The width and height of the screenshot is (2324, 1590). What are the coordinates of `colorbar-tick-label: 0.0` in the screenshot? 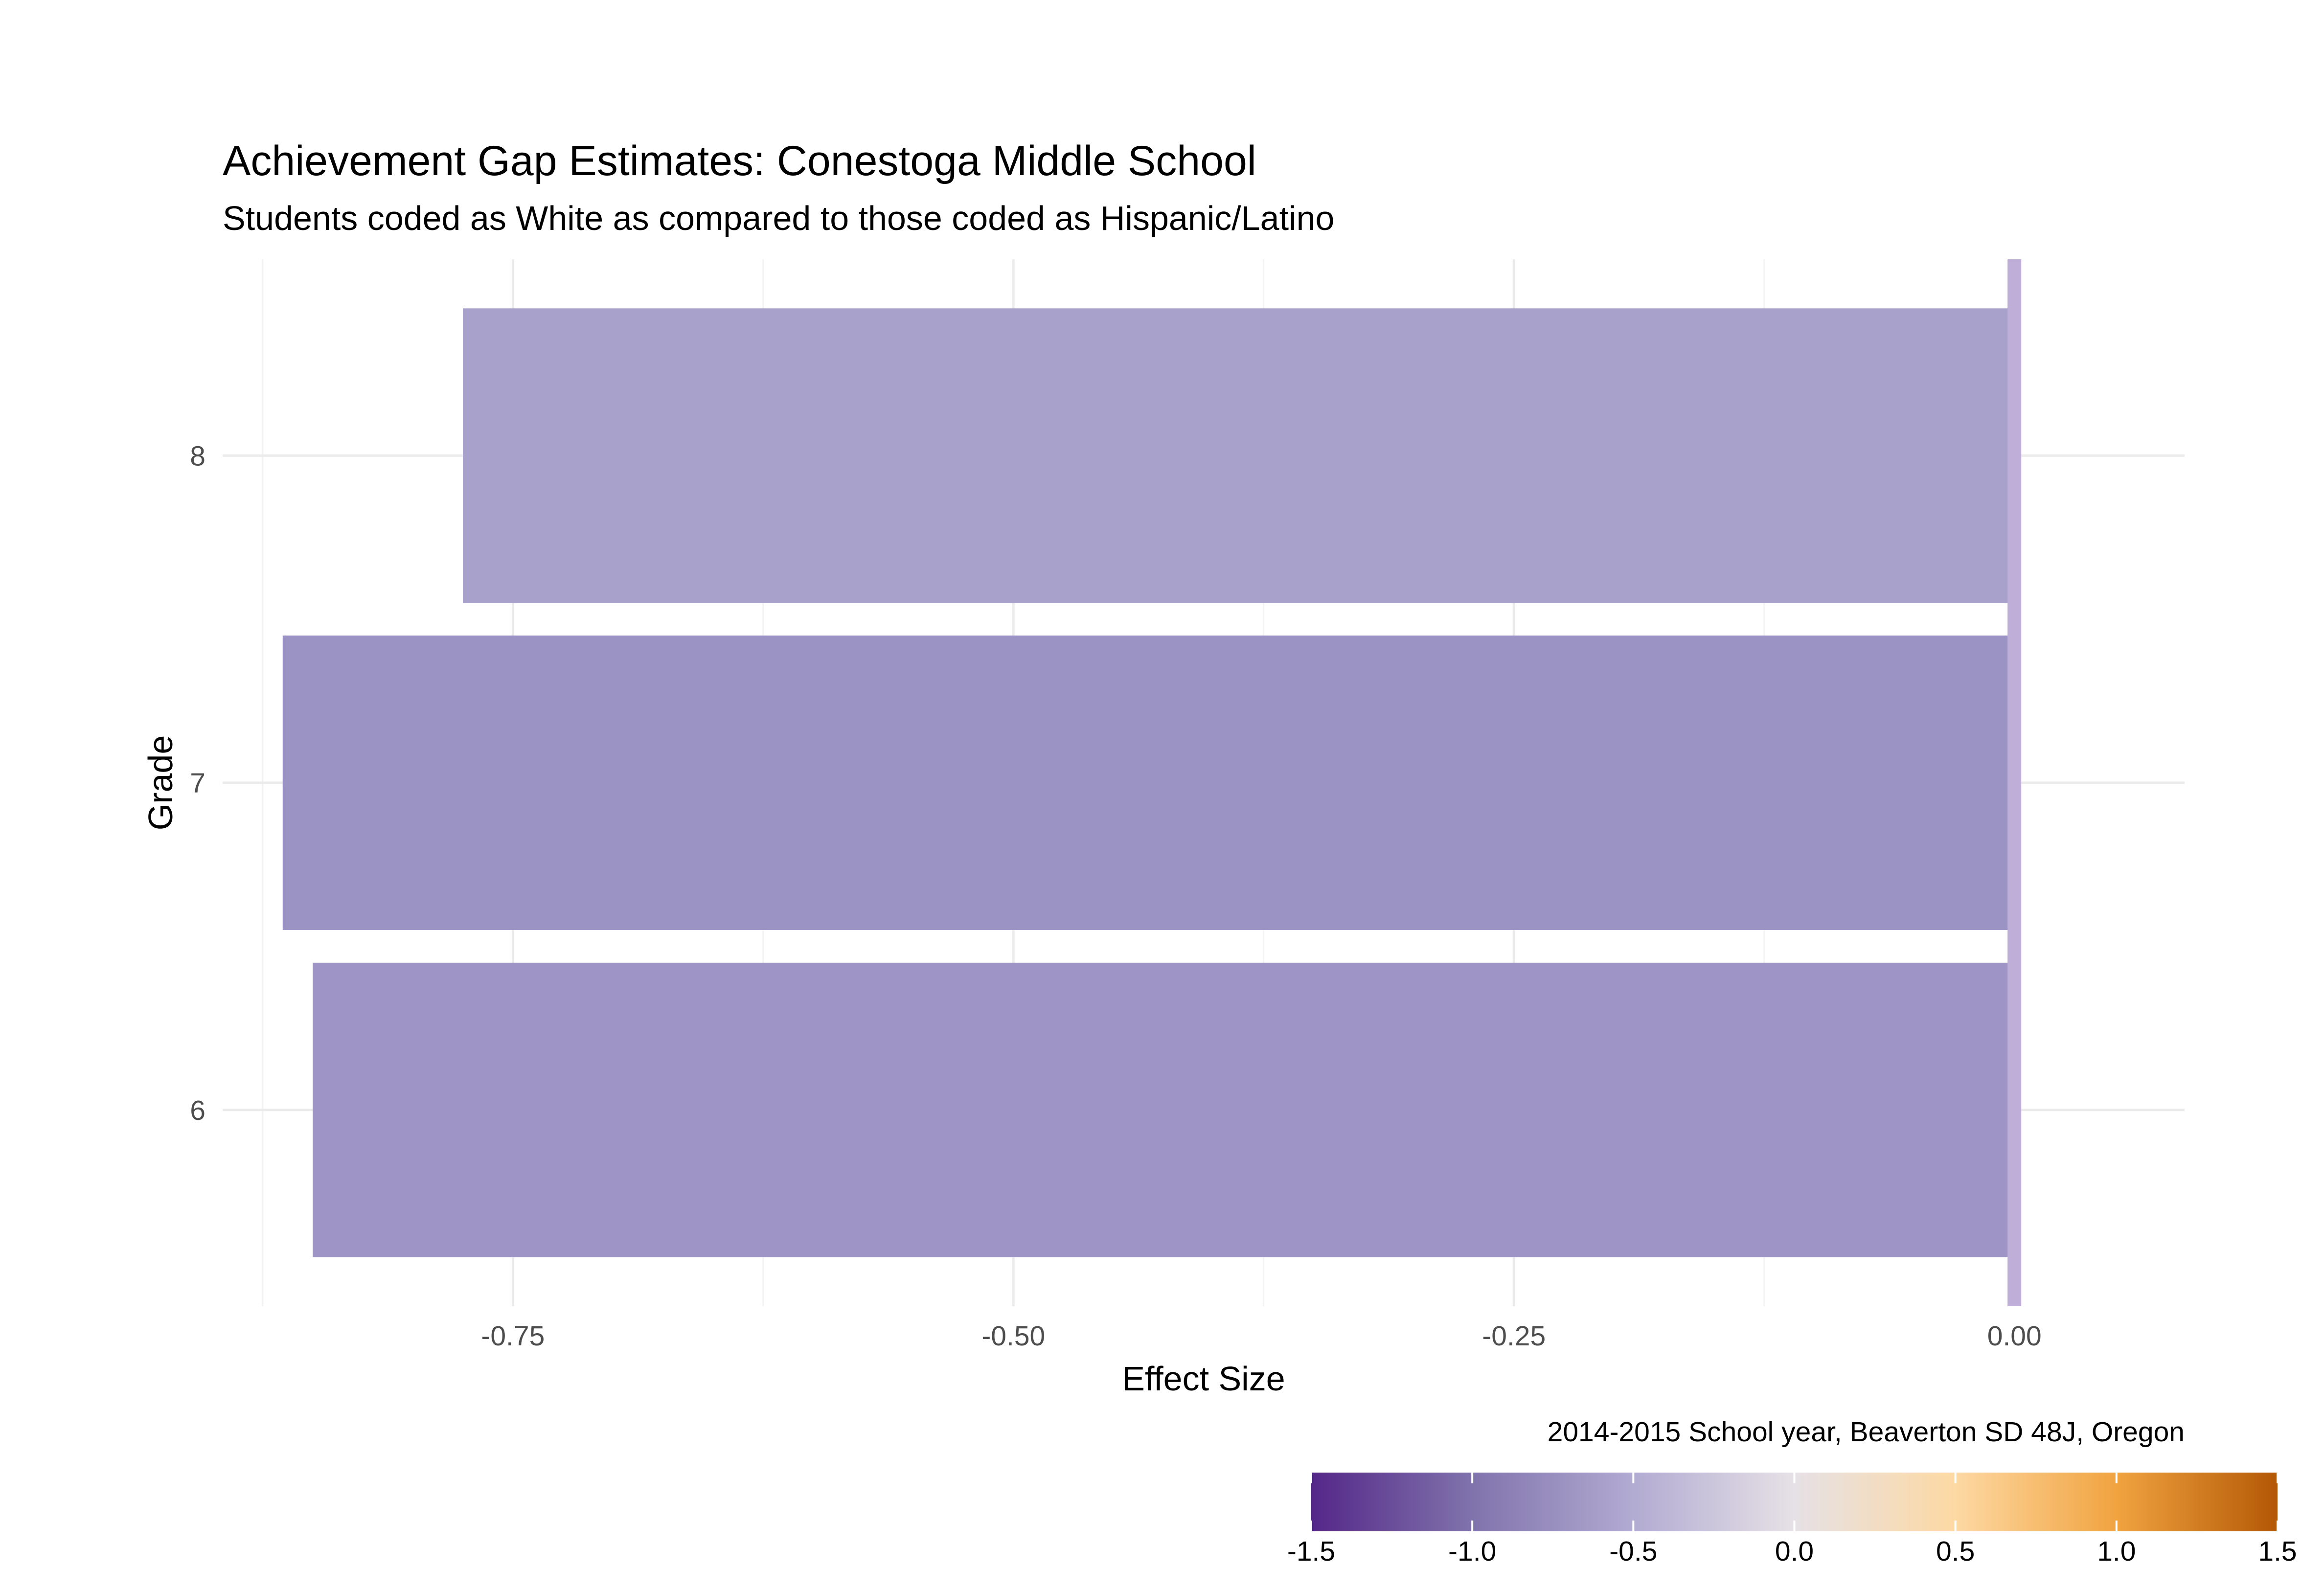 It's located at (1794, 1552).